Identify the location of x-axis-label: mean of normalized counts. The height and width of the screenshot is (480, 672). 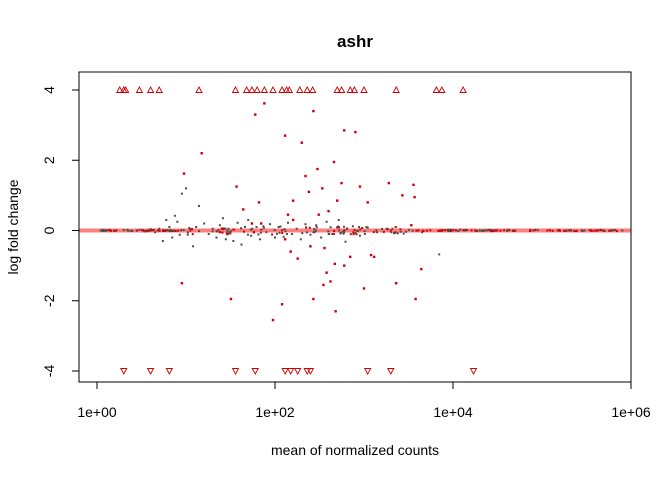
(355, 450).